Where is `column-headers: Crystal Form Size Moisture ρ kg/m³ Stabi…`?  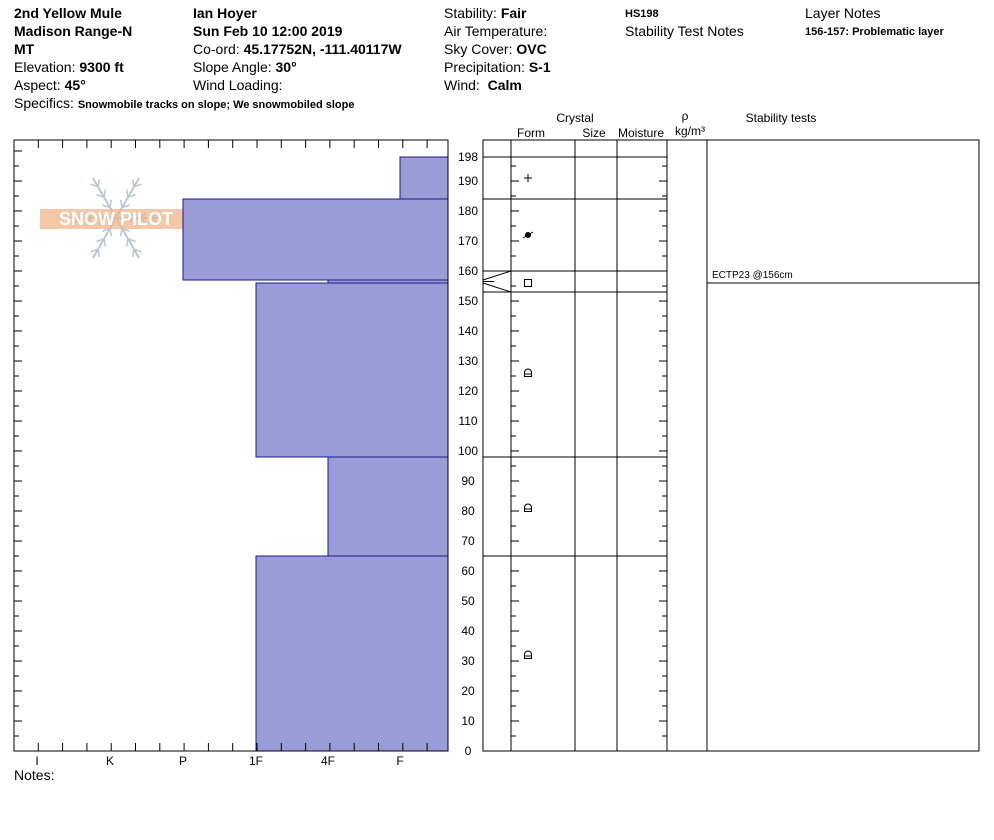 column-headers: Crystal Form Size Moisture ρ kg/m³ Stabi… is located at coordinates (666, 124).